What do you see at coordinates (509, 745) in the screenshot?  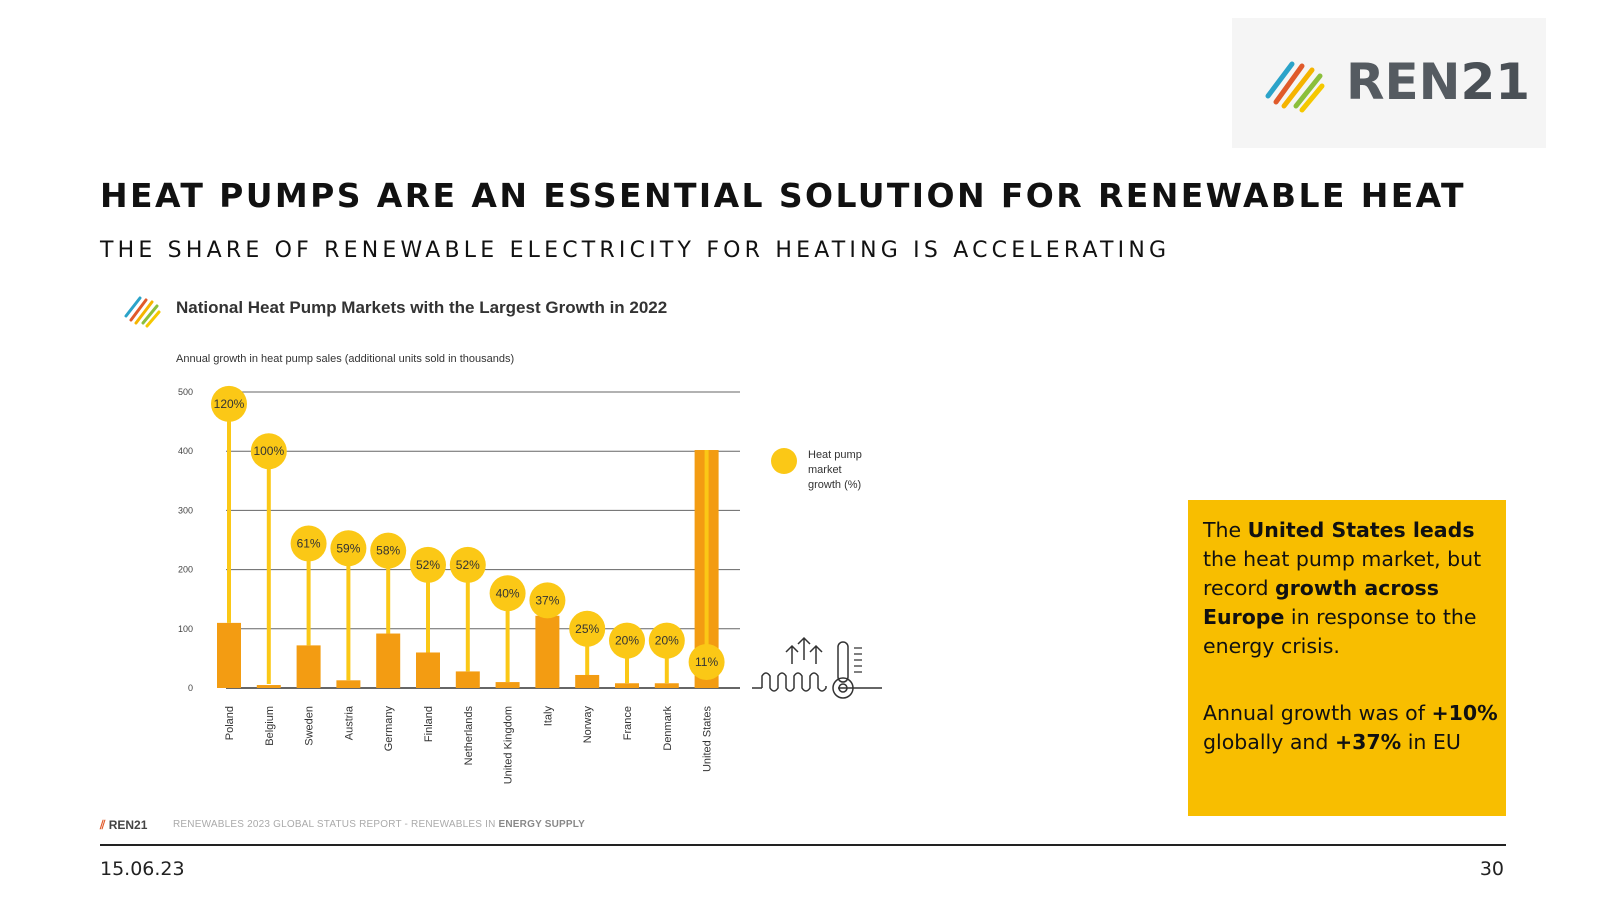 I see `x-tick-label: United Kingdom` at bounding box center [509, 745].